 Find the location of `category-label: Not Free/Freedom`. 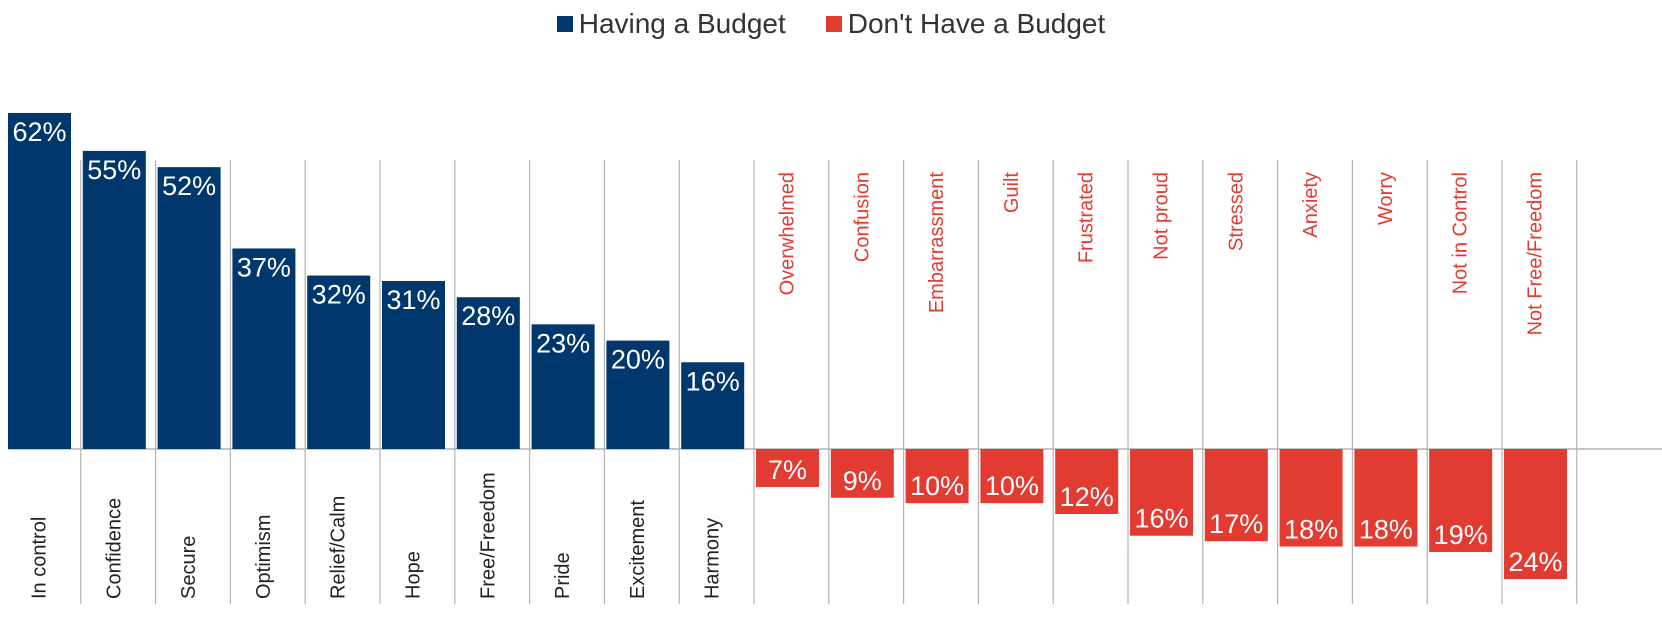

category-label: Not Free/Freedom is located at coordinates (1536, 253).